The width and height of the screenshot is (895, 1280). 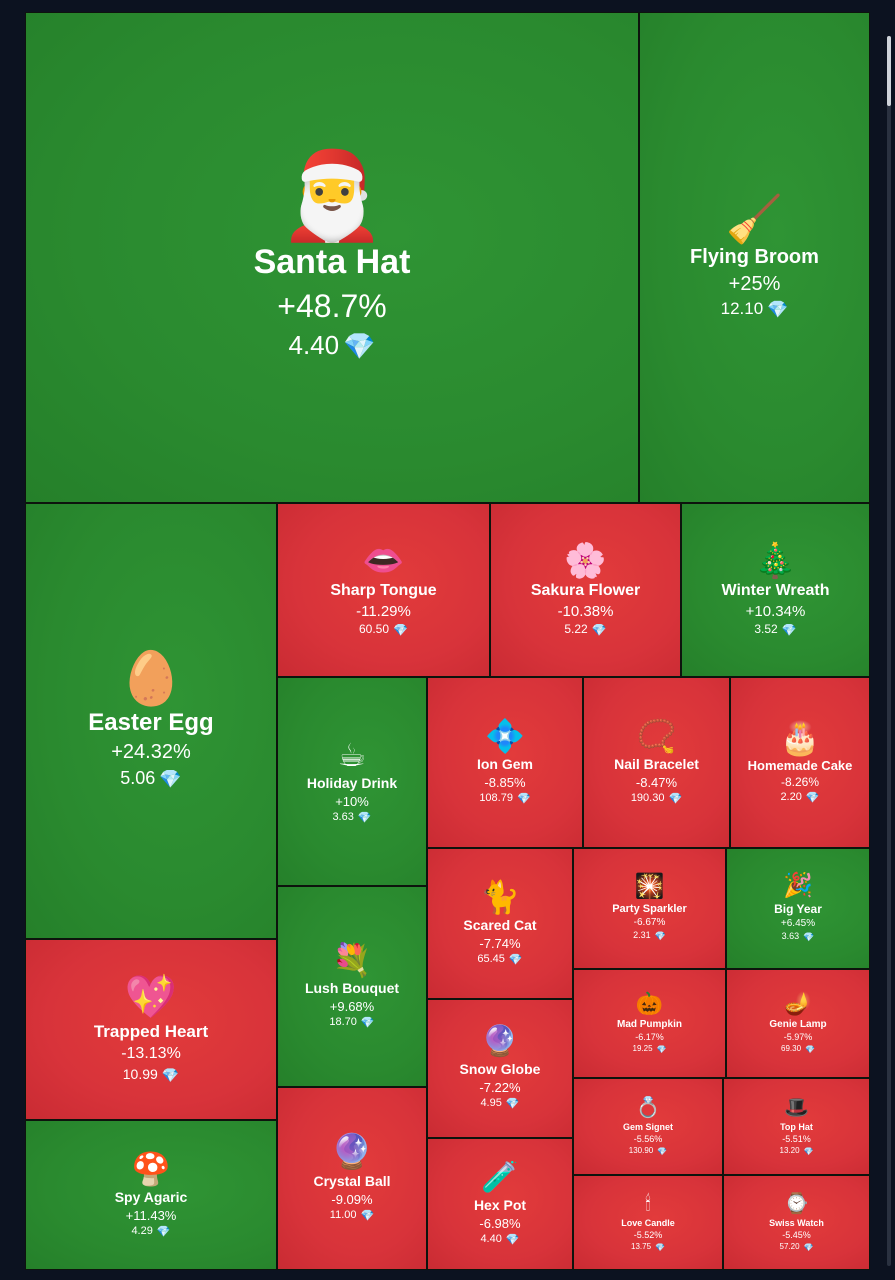 I want to click on tile-price: 57.20 💎, so click(x=797, y=1247).